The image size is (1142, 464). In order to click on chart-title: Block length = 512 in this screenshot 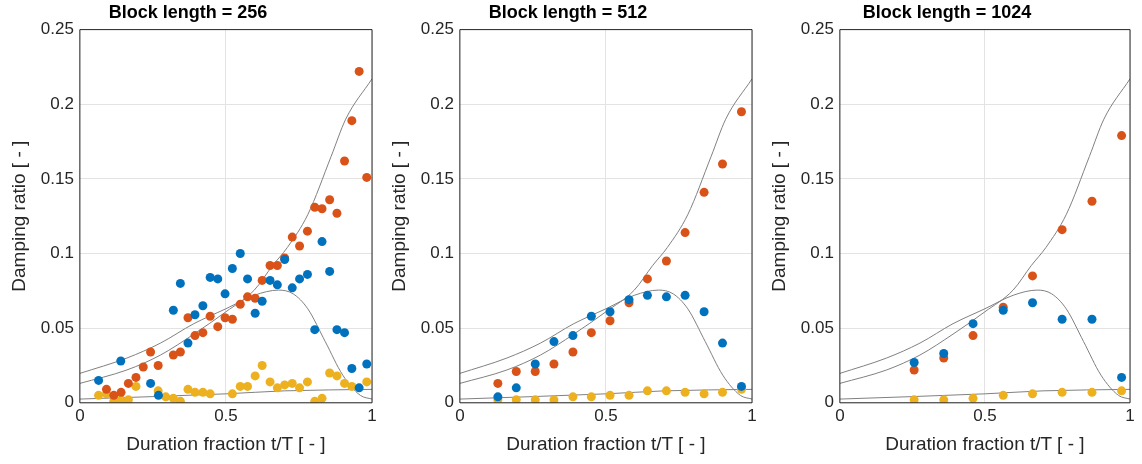, I will do `click(568, 11)`.